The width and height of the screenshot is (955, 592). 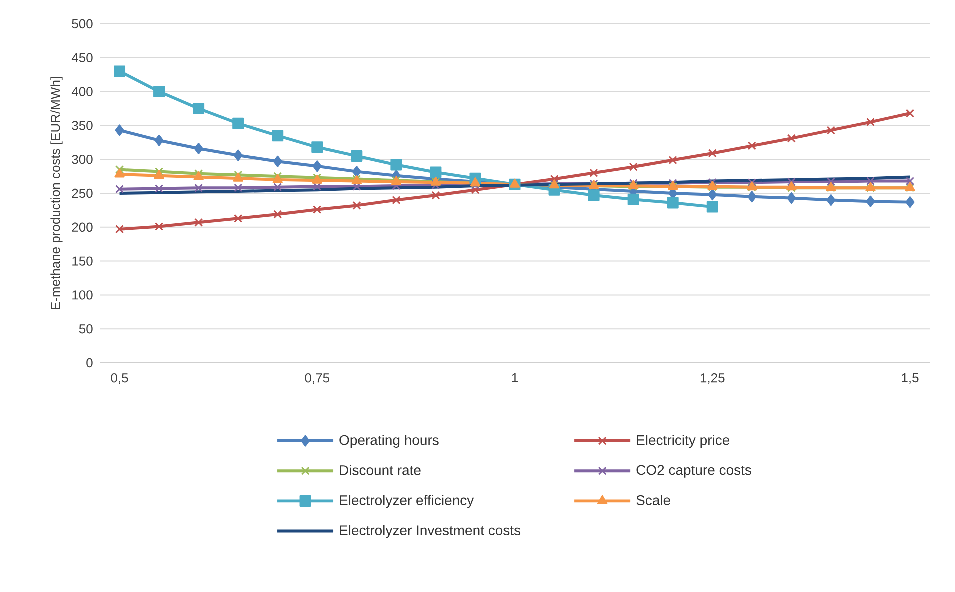 What do you see at coordinates (407, 501) in the screenshot?
I see `legend-label: Electrolyzer efficiency` at bounding box center [407, 501].